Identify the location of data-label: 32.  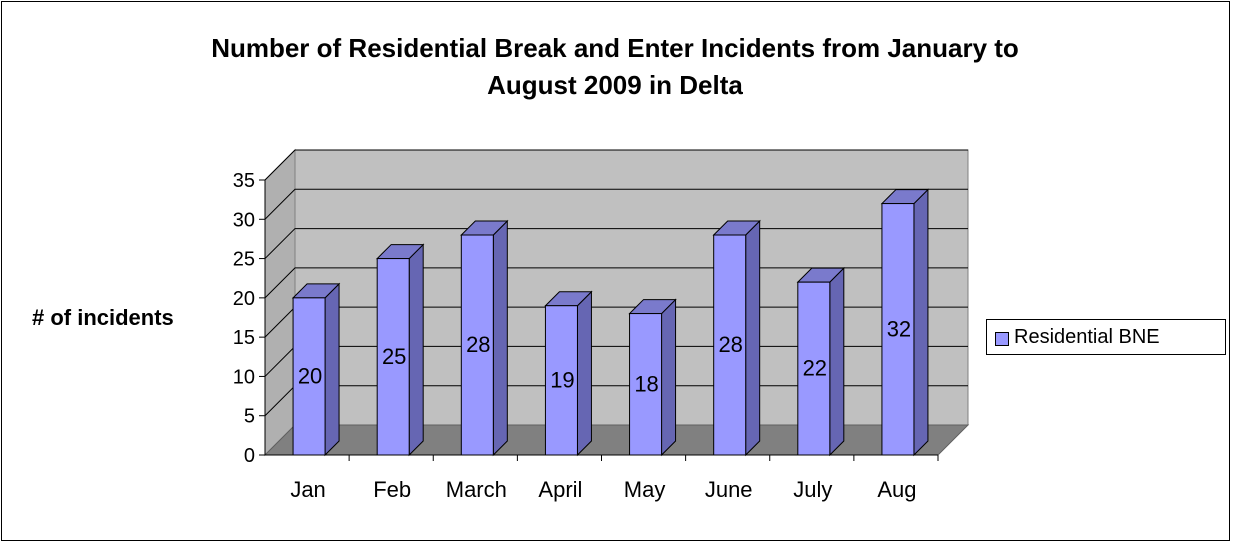
(899, 328).